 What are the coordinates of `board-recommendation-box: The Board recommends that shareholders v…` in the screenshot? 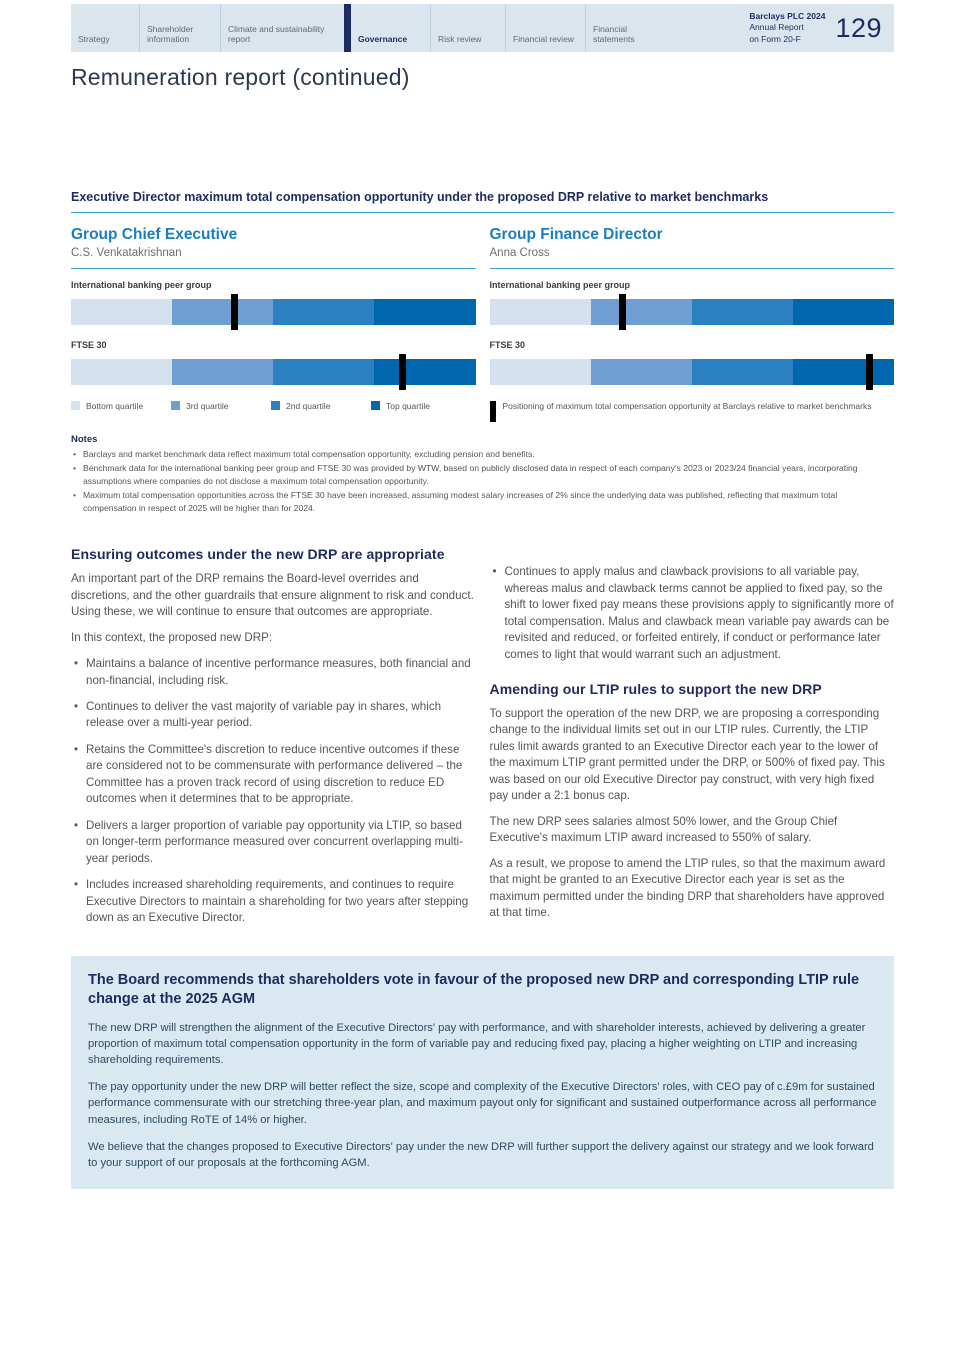 It's located at (482, 1073).